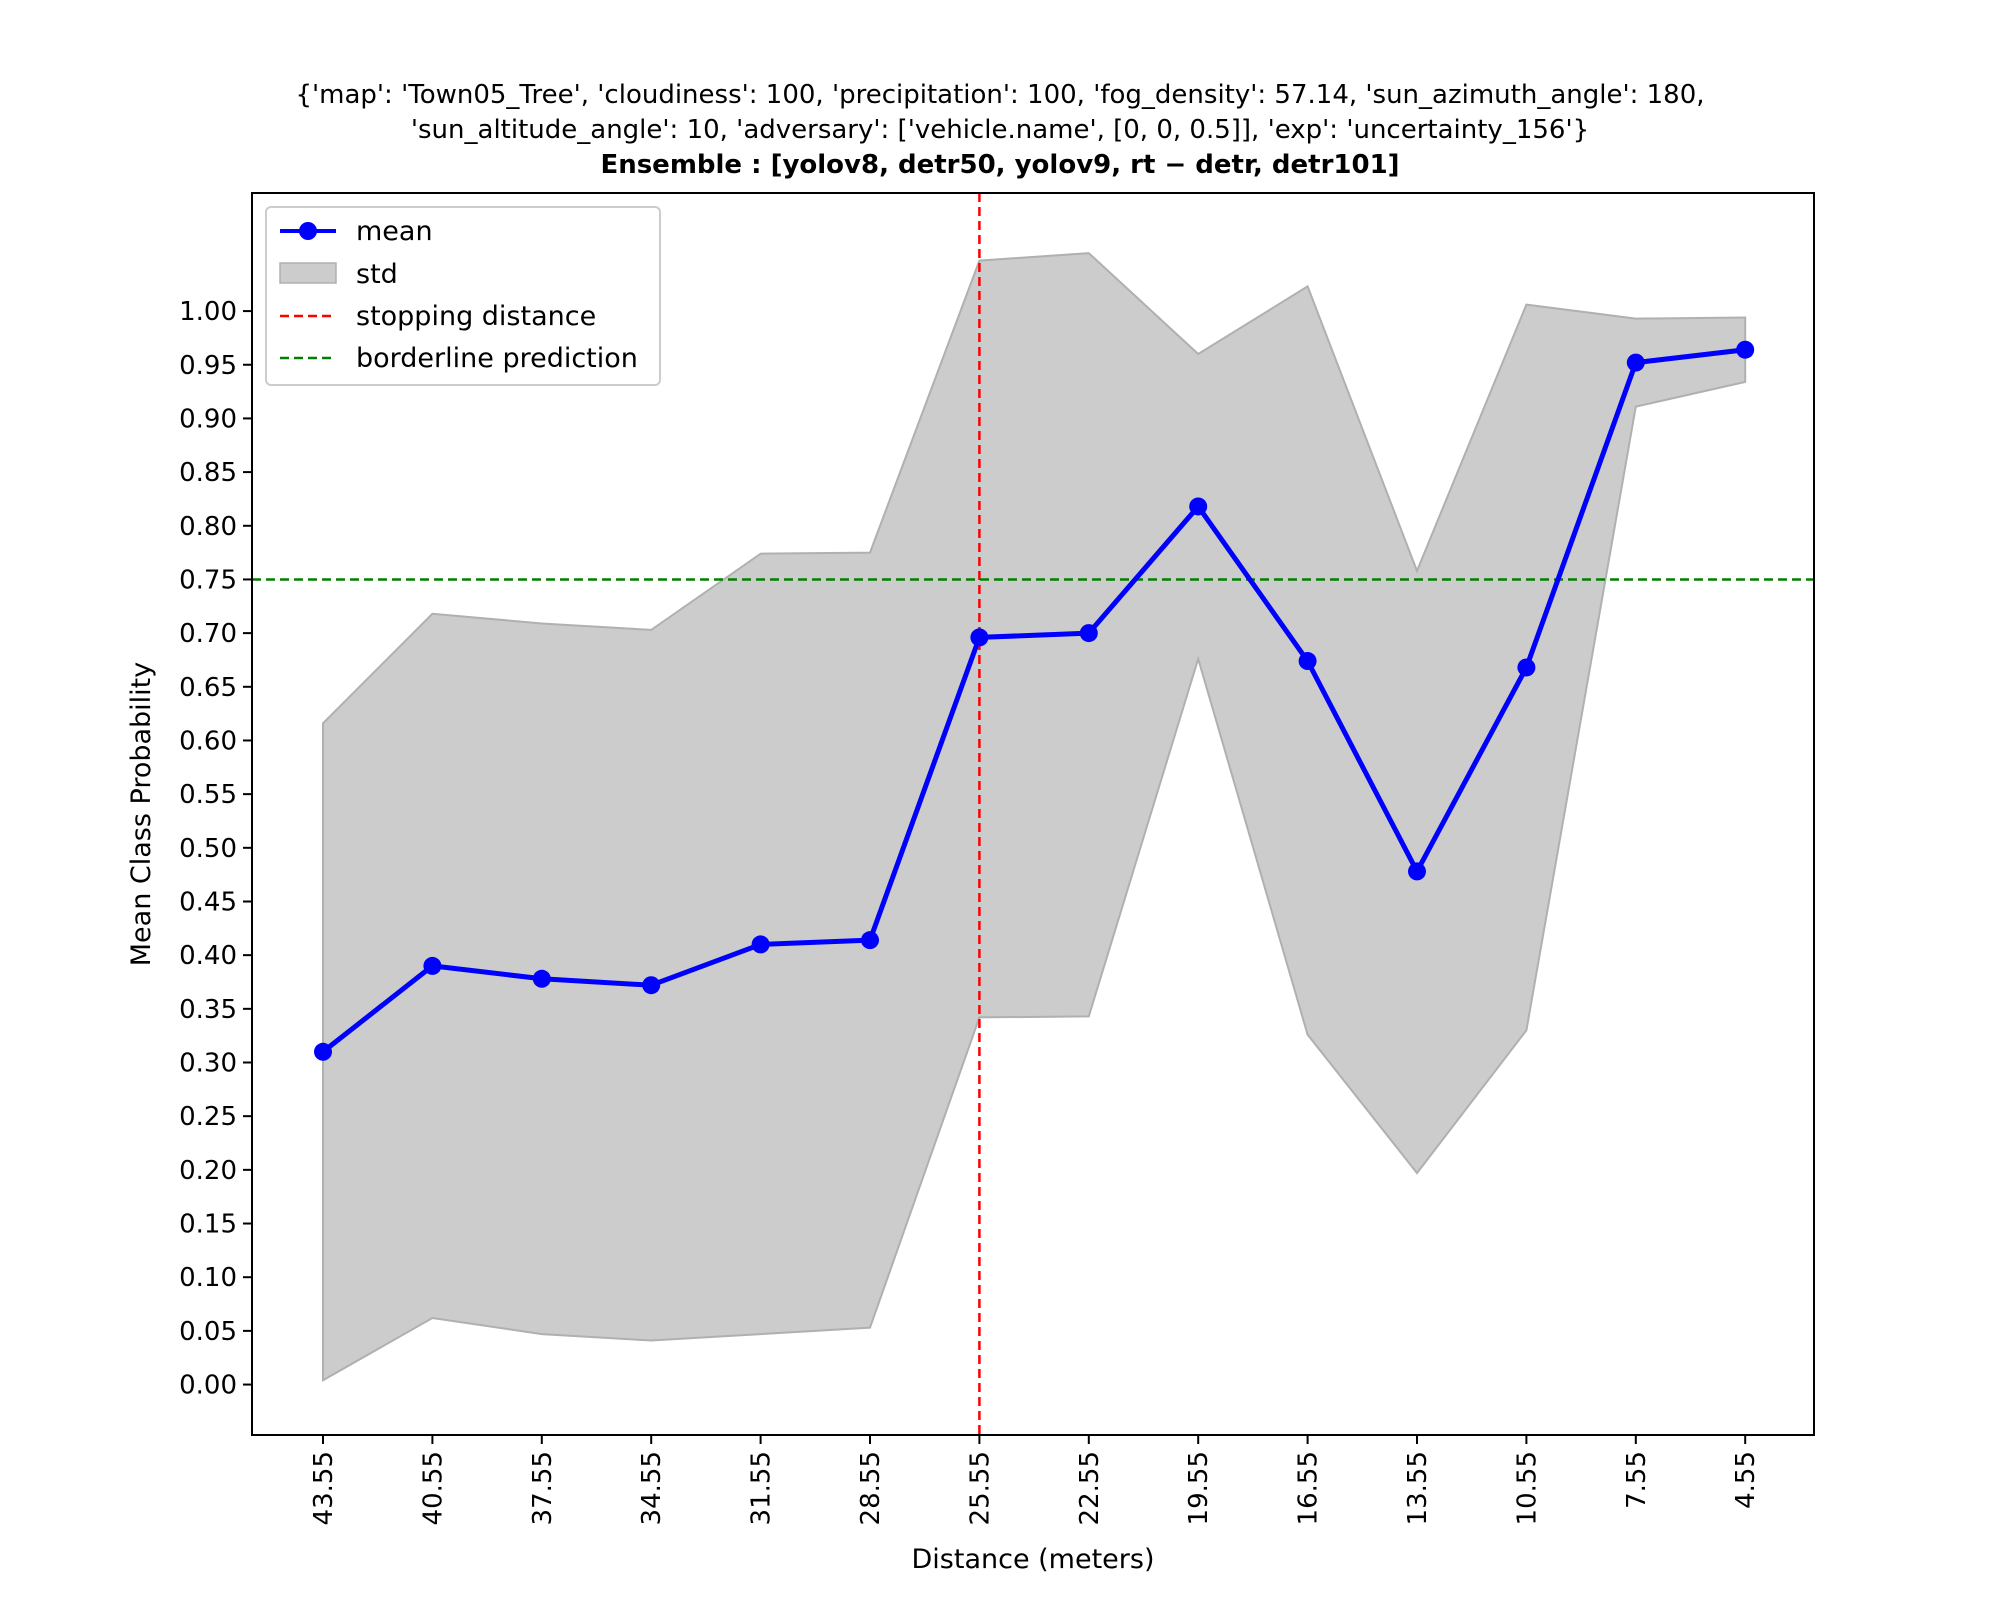 Image resolution: width=2000 pixels, height=1600 pixels. I want to click on x-tick-label: 37.55, so click(543, 1488).